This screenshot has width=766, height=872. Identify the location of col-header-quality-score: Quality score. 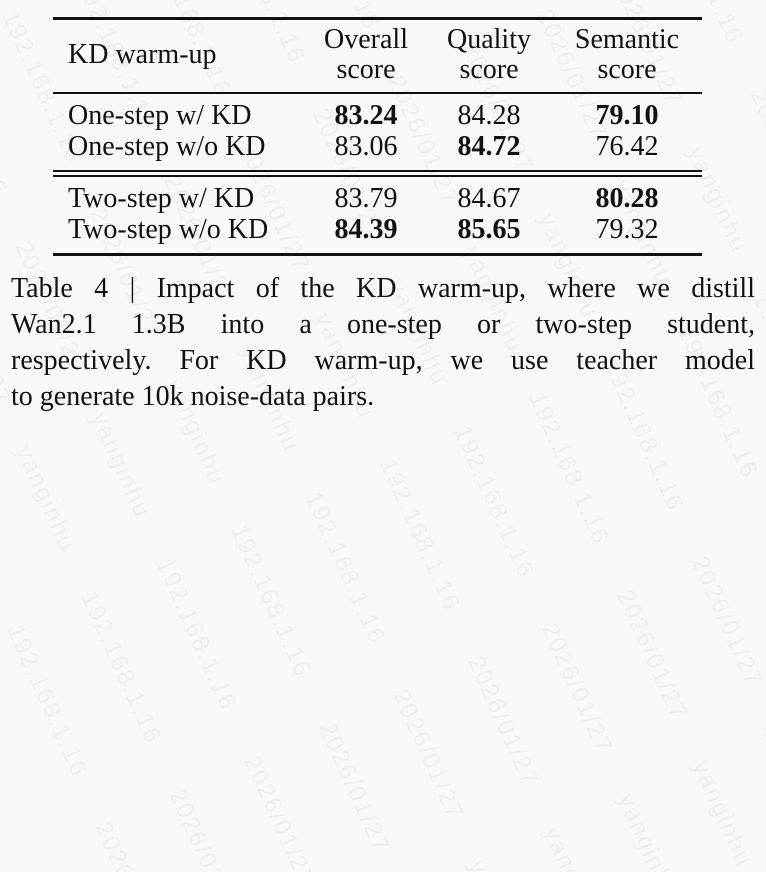
(489, 56).